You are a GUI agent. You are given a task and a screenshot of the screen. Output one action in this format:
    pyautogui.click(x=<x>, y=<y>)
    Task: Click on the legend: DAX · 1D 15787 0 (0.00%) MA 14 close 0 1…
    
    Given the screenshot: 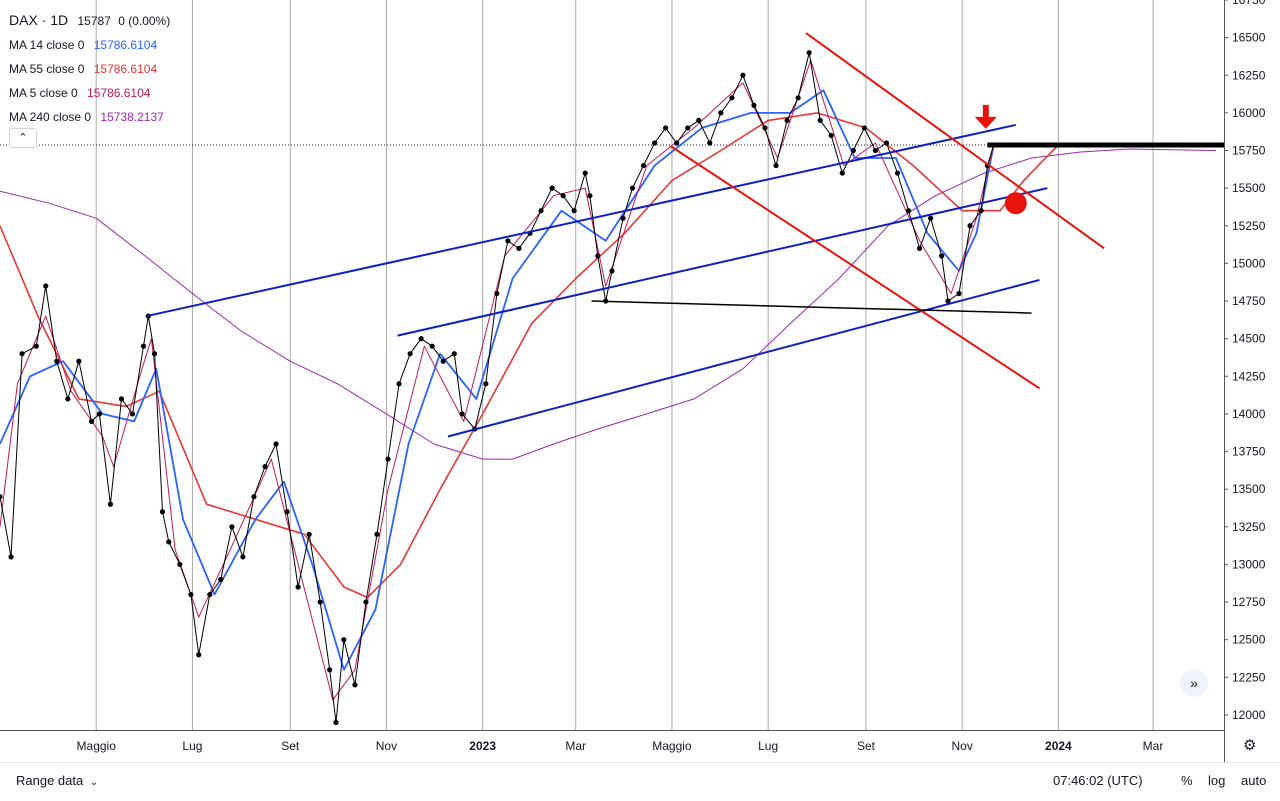 What is the action you would take?
    pyautogui.click(x=89, y=68)
    